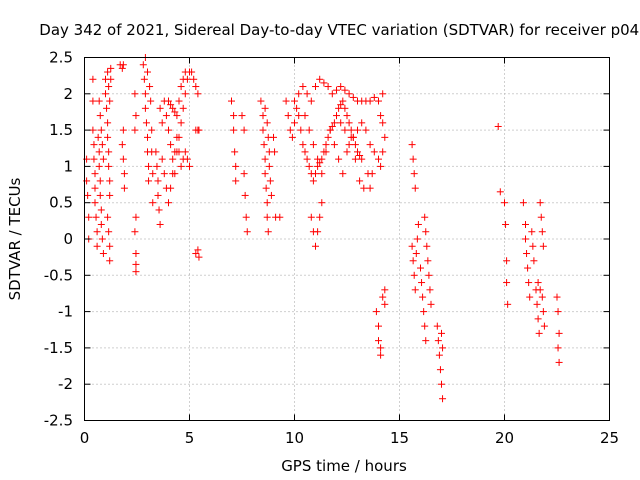 This screenshot has height=480, width=640. What do you see at coordinates (58, 348) in the screenshot?
I see `y-tick-label: -1.5` at bounding box center [58, 348].